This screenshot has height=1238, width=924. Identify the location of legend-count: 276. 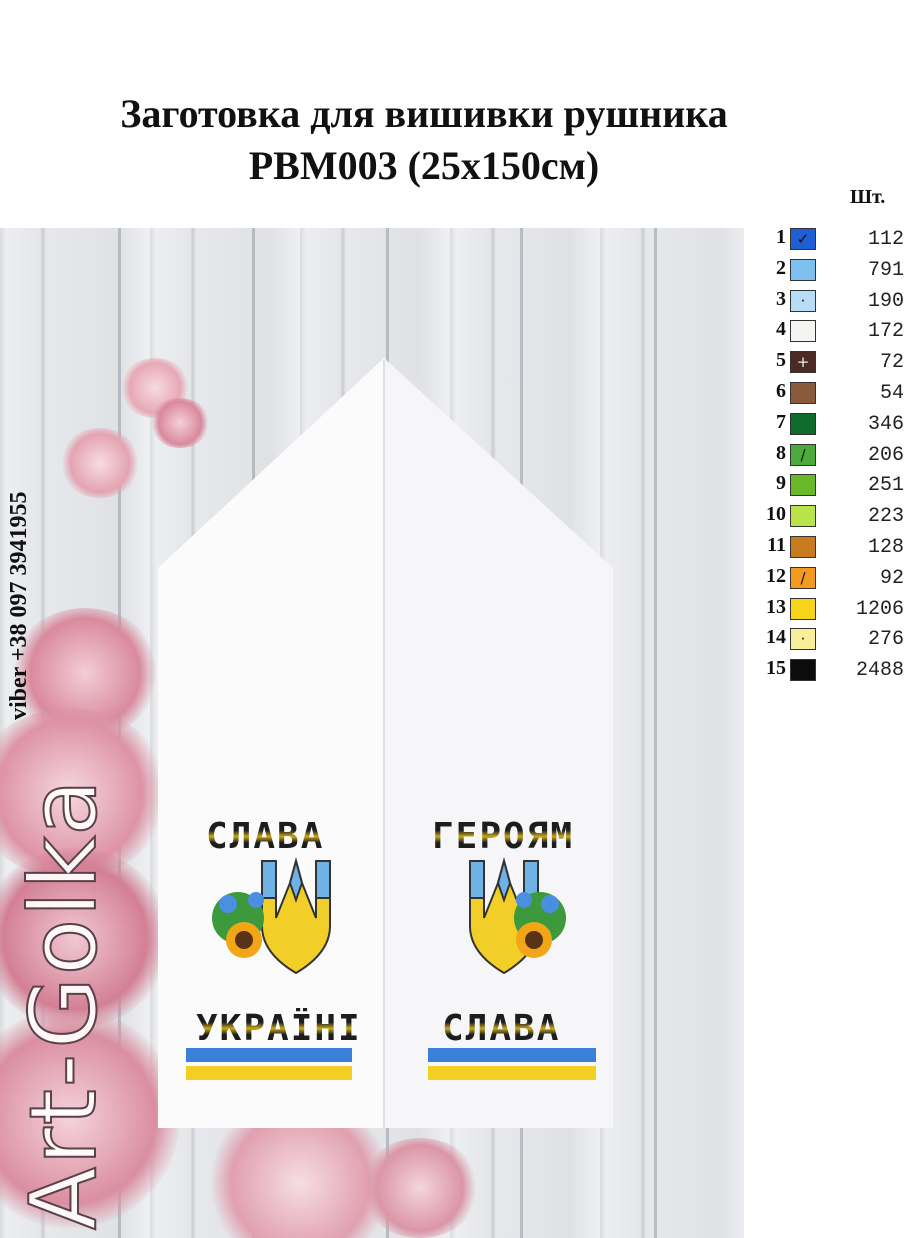
(885, 640).